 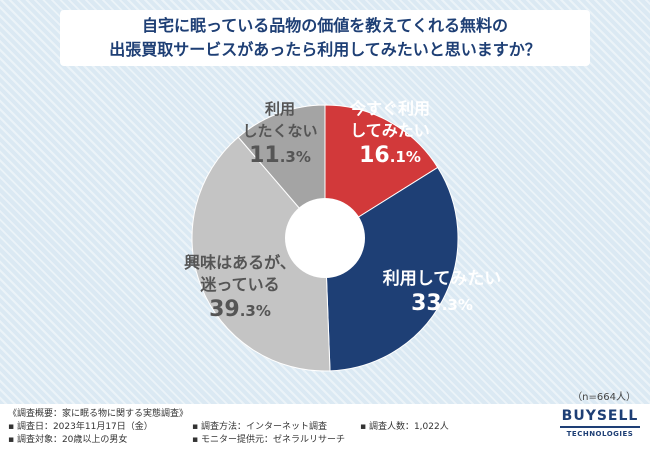 I want to click on survey-count: ▪ 調査人数：1,022人, so click(x=404, y=427).